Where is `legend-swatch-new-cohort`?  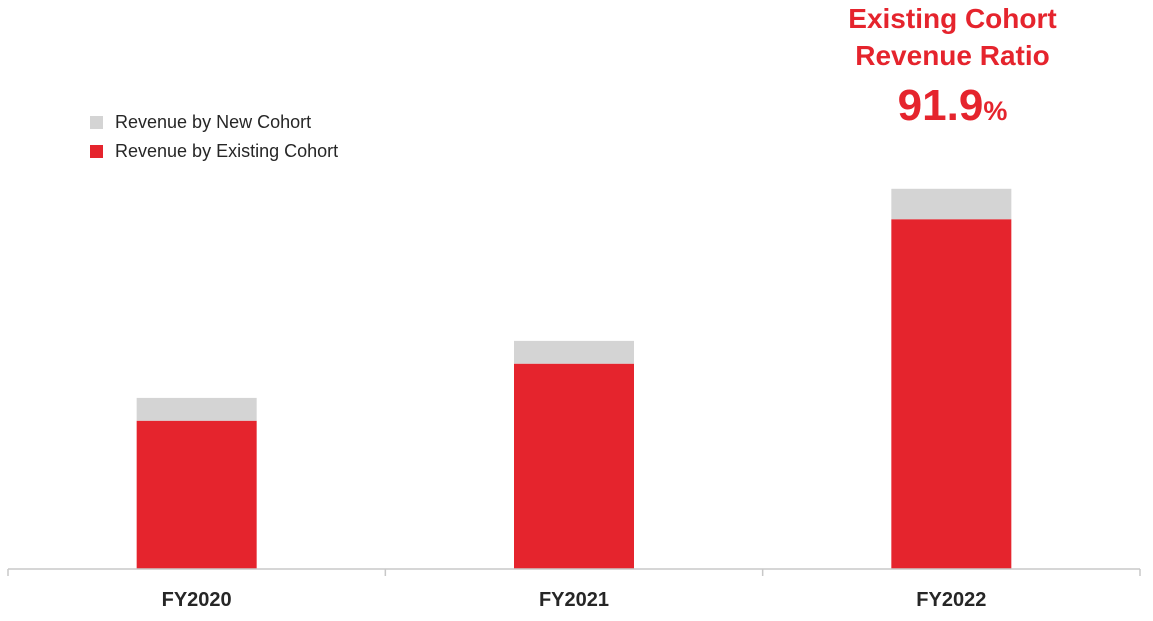 legend-swatch-new-cohort is located at coordinates (96, 122).